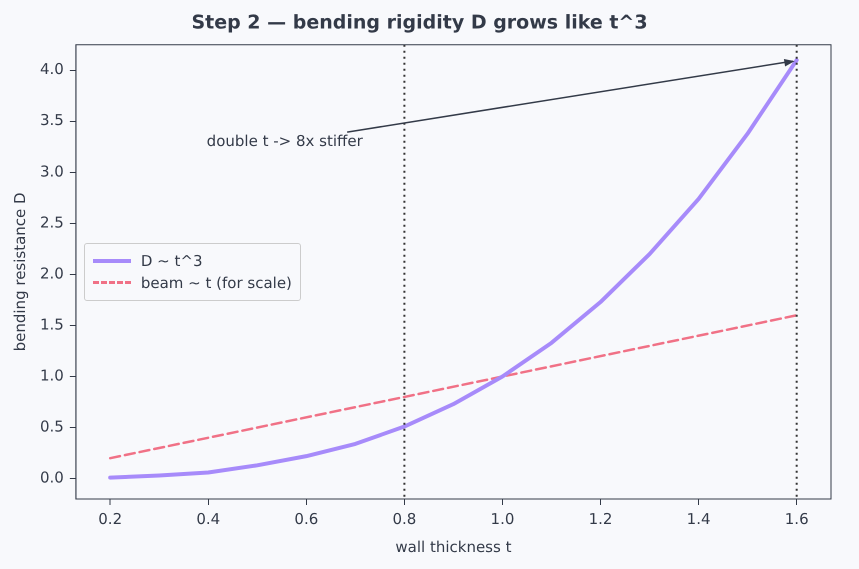  I want to click on chart-title: Step 2 — bending rigidity D grows like t^3, so click(419, 22).